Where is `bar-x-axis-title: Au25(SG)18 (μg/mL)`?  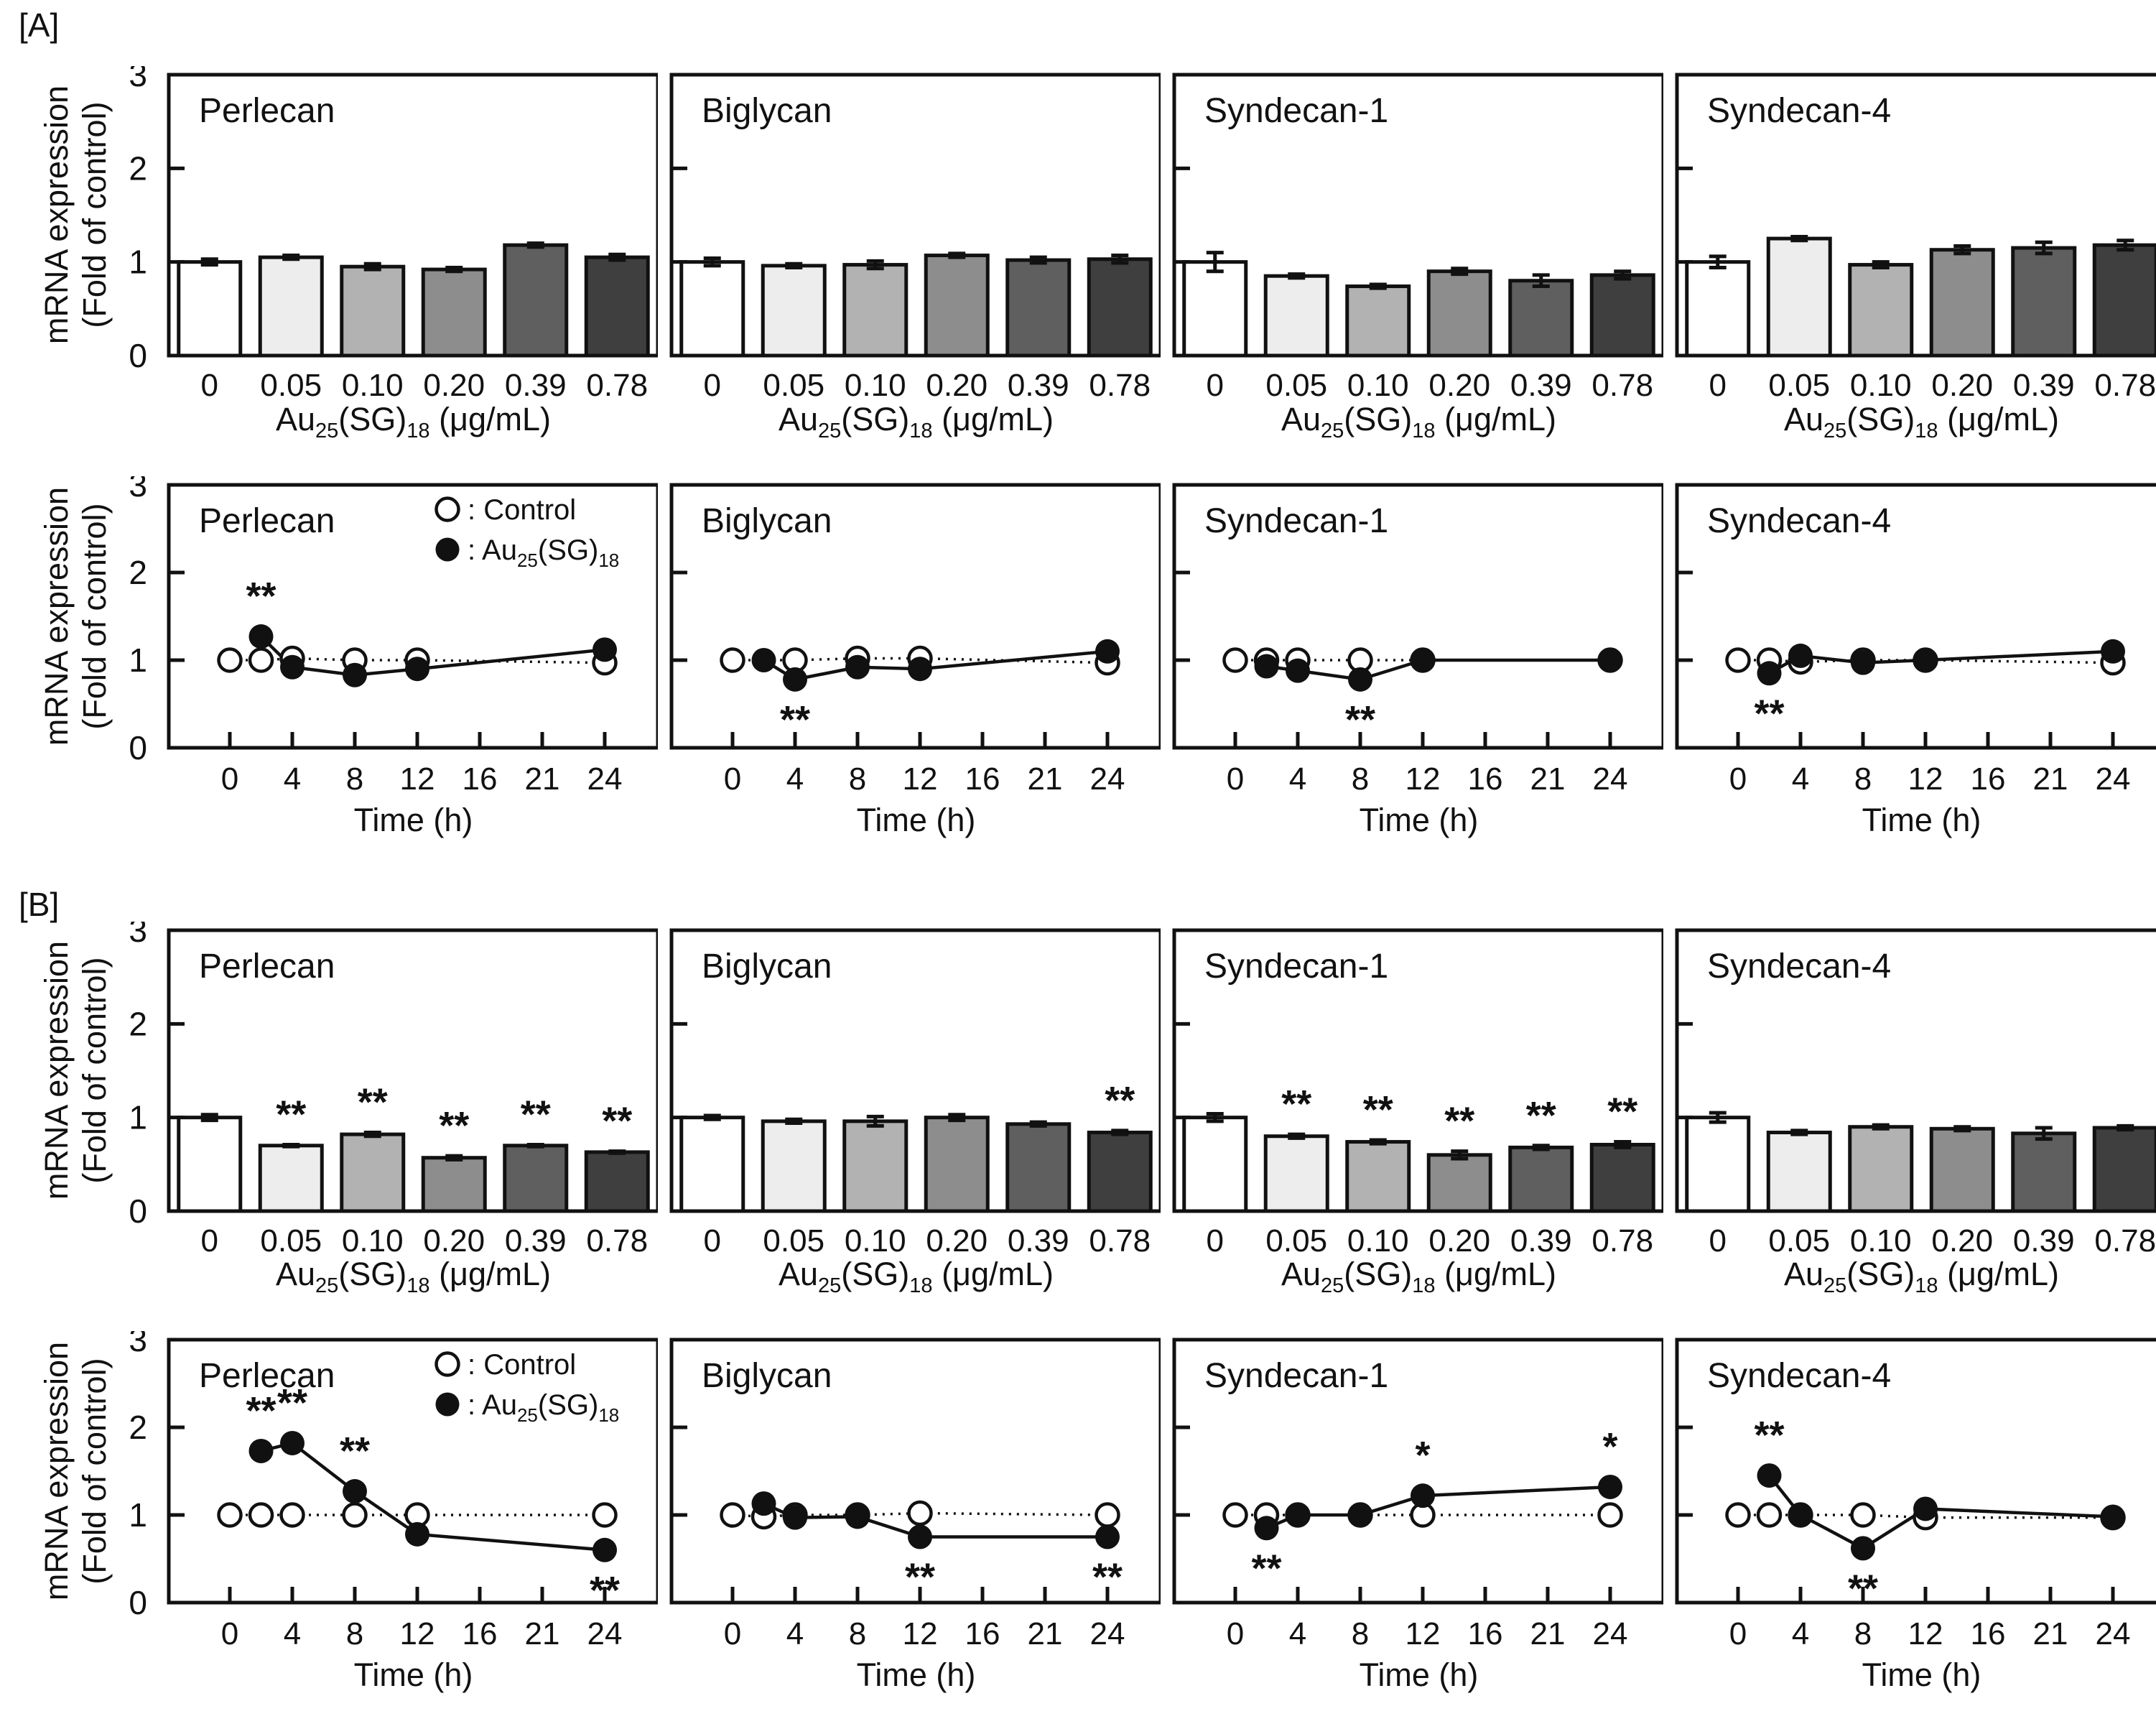 bar-x-axis-title: Au25(SG)18 (μg/mL) is located at coordinates (413, 1277).